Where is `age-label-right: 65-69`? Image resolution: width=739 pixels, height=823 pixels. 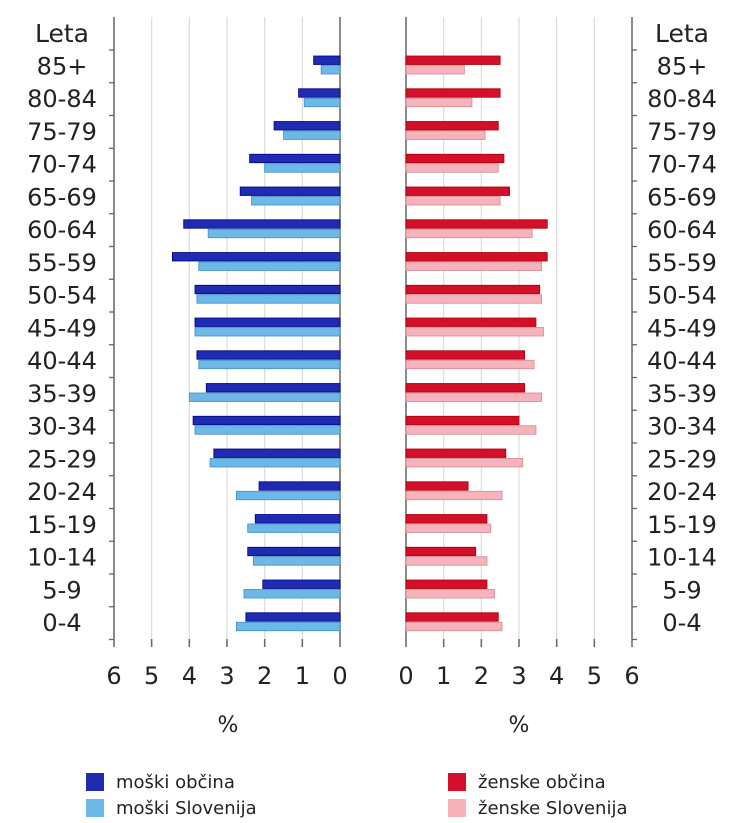
age-label-right: 65-69 is located at coordinates (682, 197).